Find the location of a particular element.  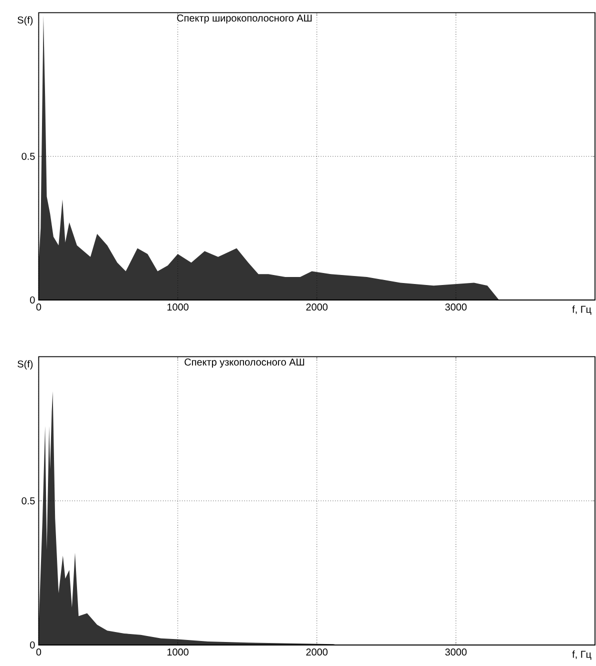

chart-title: Спектр узкополосного АШ is located at coordinates (244, 363).